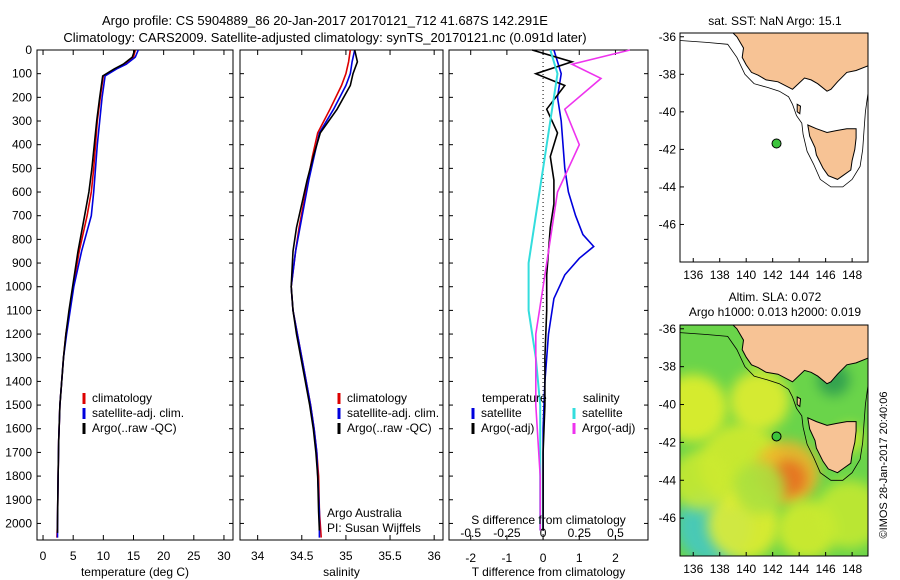 Image resolution: width=900 pixels, height=580 pixels. I want to click on sla-map-depth-contour, so click(774, 406).